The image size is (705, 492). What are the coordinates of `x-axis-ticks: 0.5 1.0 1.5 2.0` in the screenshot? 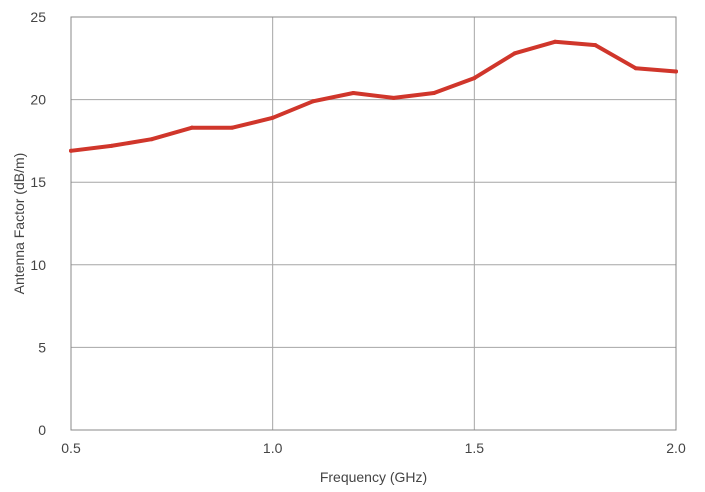 It's located at (373, 448).